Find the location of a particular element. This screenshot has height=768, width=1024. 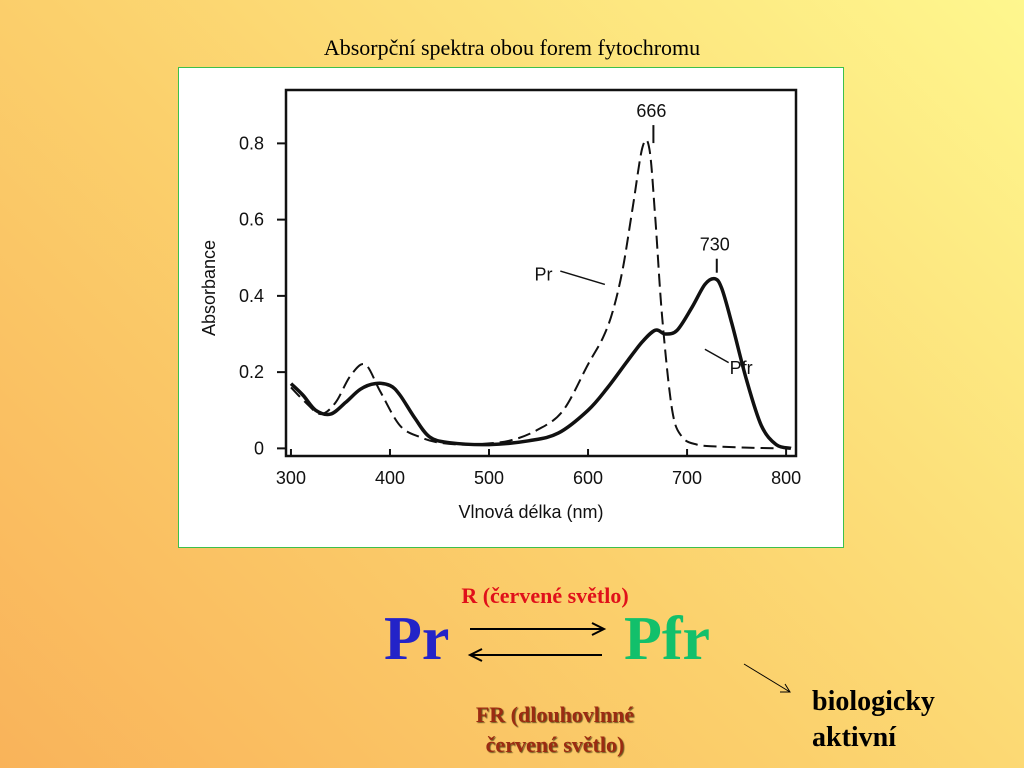

x-tick-label: 800 is located at coordinates (786, 478).